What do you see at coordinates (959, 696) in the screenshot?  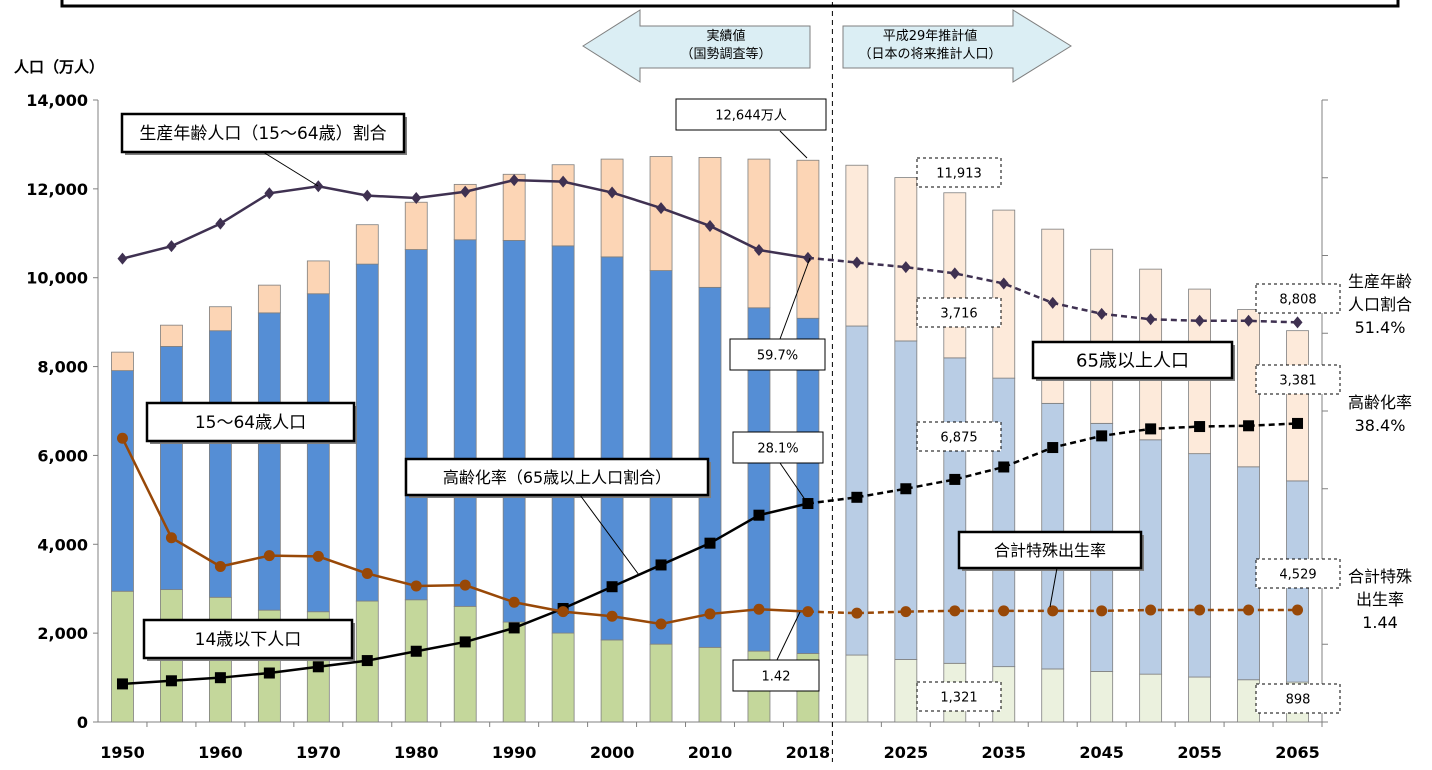 I see `callout-child-2030` at bounding box center [959, 696].